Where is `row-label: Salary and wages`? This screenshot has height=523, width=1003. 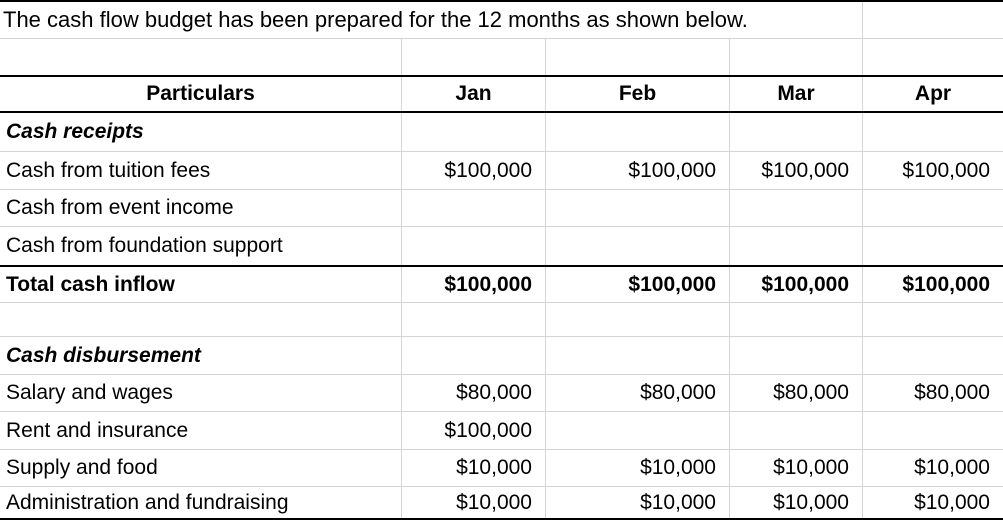 row-label: Salary and wages is located at coordinates (201, 393).